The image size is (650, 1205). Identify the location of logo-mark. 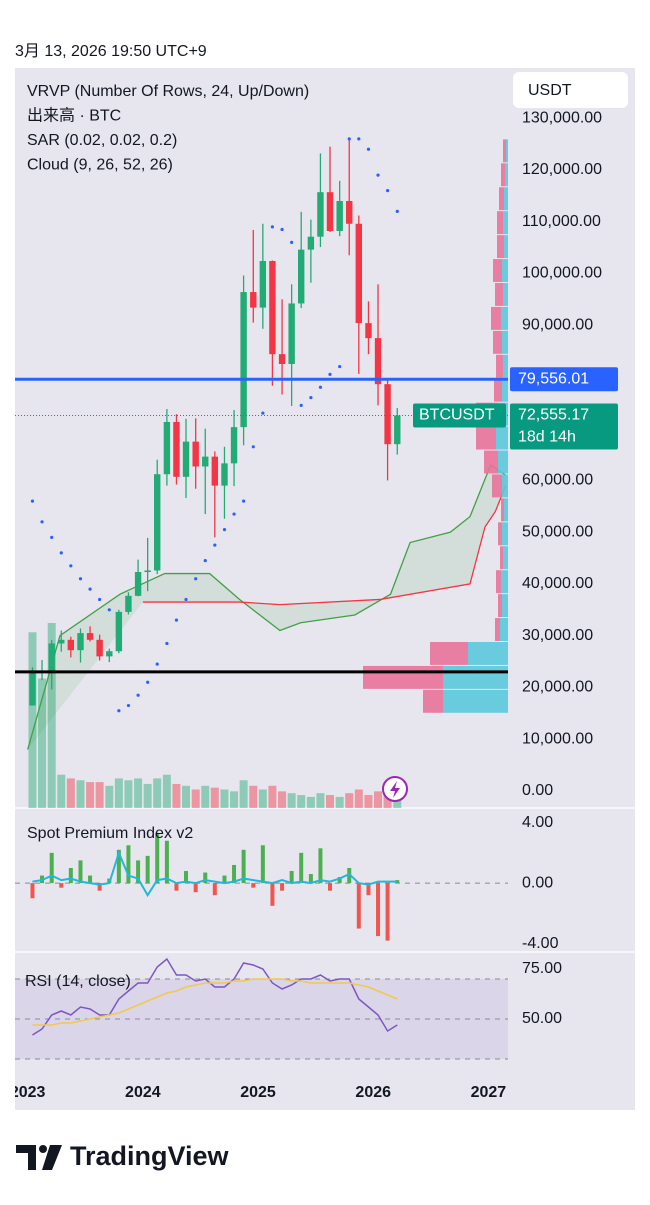
(52, 1157).